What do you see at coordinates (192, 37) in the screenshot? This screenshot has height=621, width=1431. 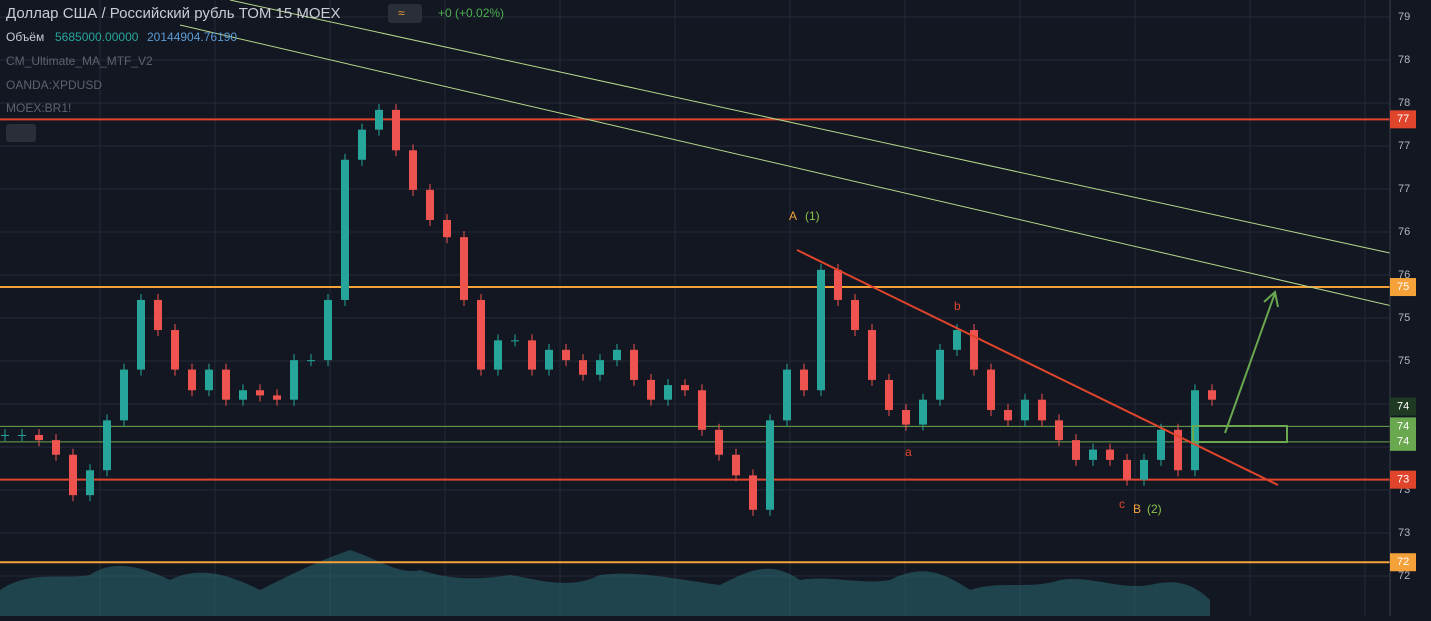 I see `volume-value: 20144904.76190` at bounding box center [192, 37].